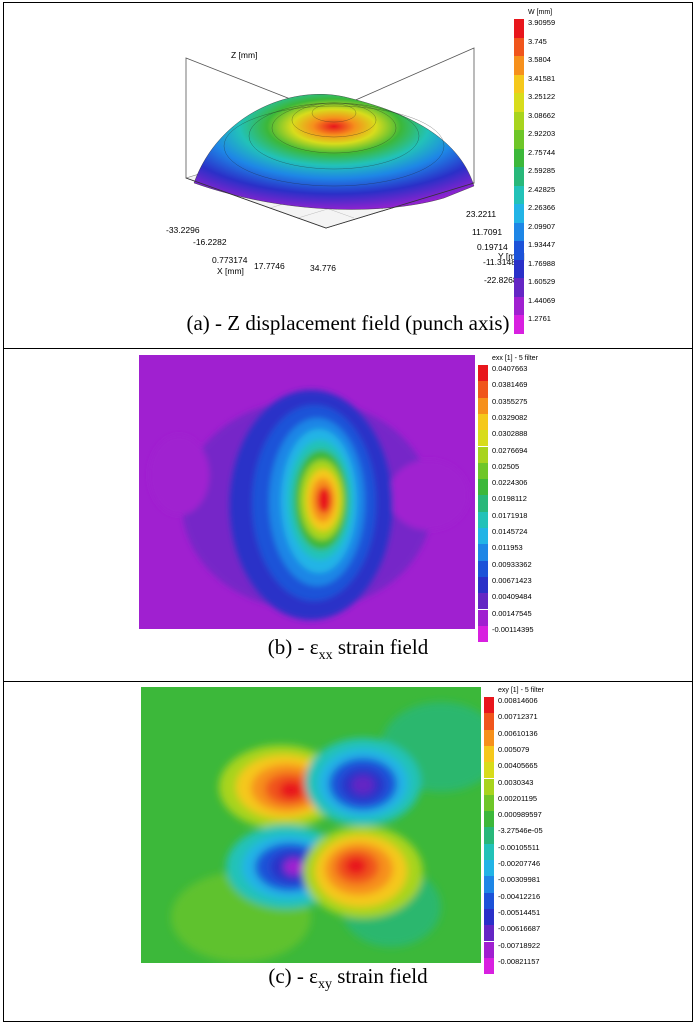 This screenshot has width=698, height=1025. Describe the element at coordinates (379, 976) in the screenshot. I see `caption-c-suffix: strain field` at that location.